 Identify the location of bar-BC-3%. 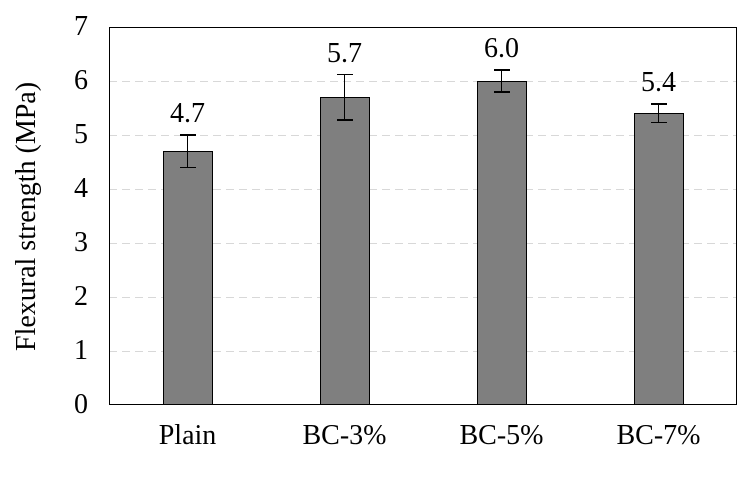
(344, 251).